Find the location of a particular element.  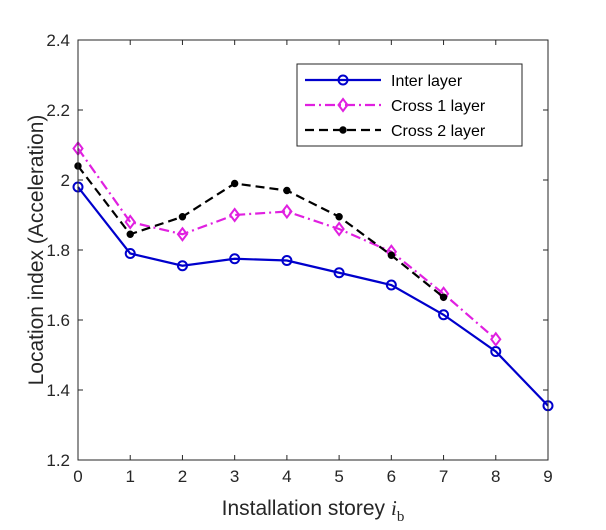

x-tick-label: 1 is located at coordinates (129, 476).